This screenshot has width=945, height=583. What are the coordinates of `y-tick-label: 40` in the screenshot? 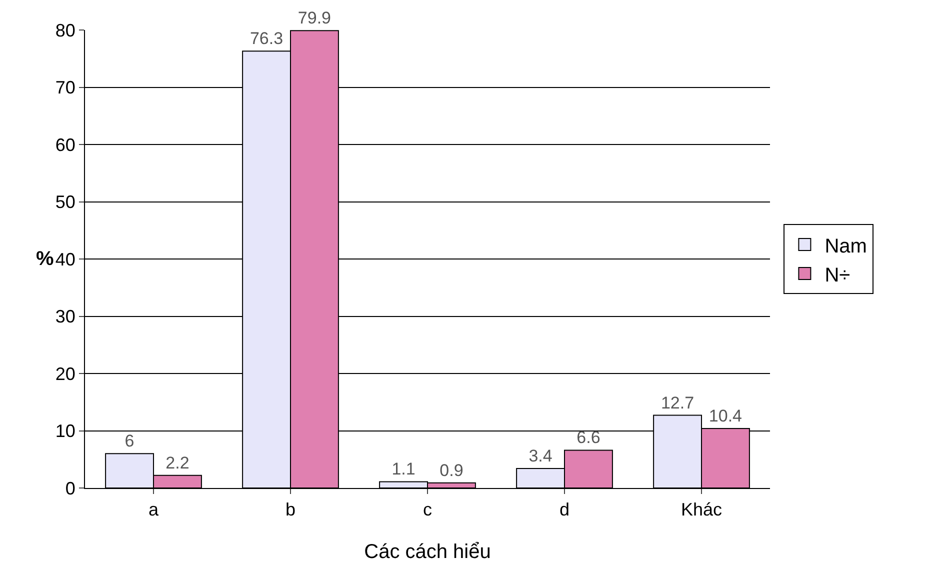 It's located at (65, 259).